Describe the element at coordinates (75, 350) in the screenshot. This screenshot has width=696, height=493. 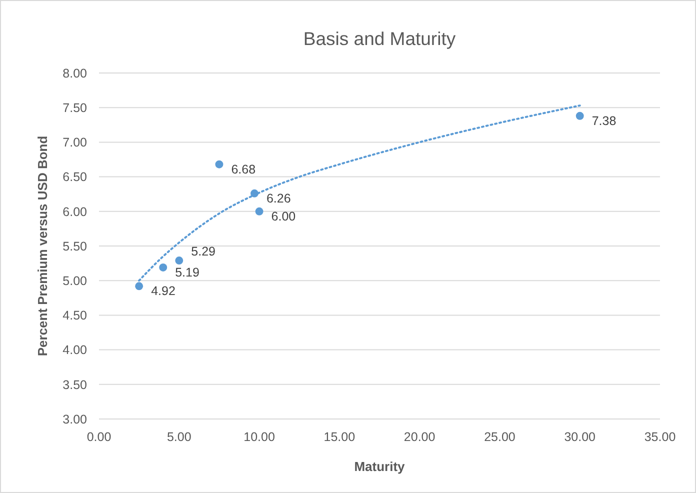
I see `y-tick-label: 4.00` at that location.